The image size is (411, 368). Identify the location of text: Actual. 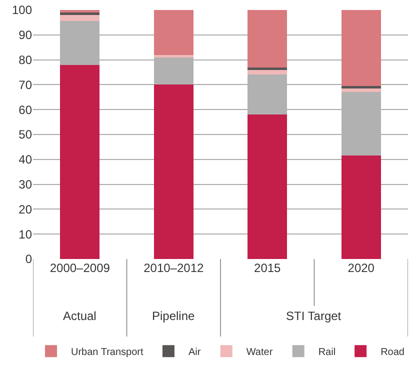
(79, 316).